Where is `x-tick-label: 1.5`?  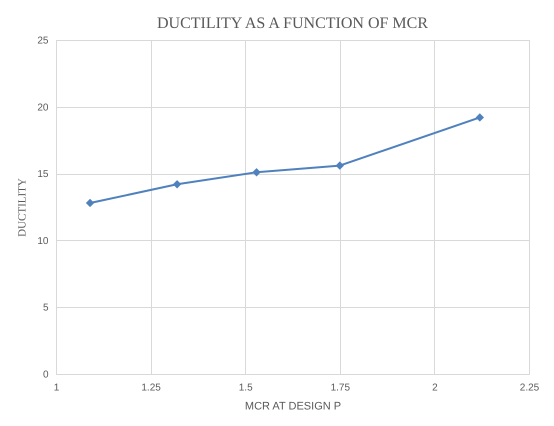
x-tick-label: 1.5 is located at coordinates (246, 388).